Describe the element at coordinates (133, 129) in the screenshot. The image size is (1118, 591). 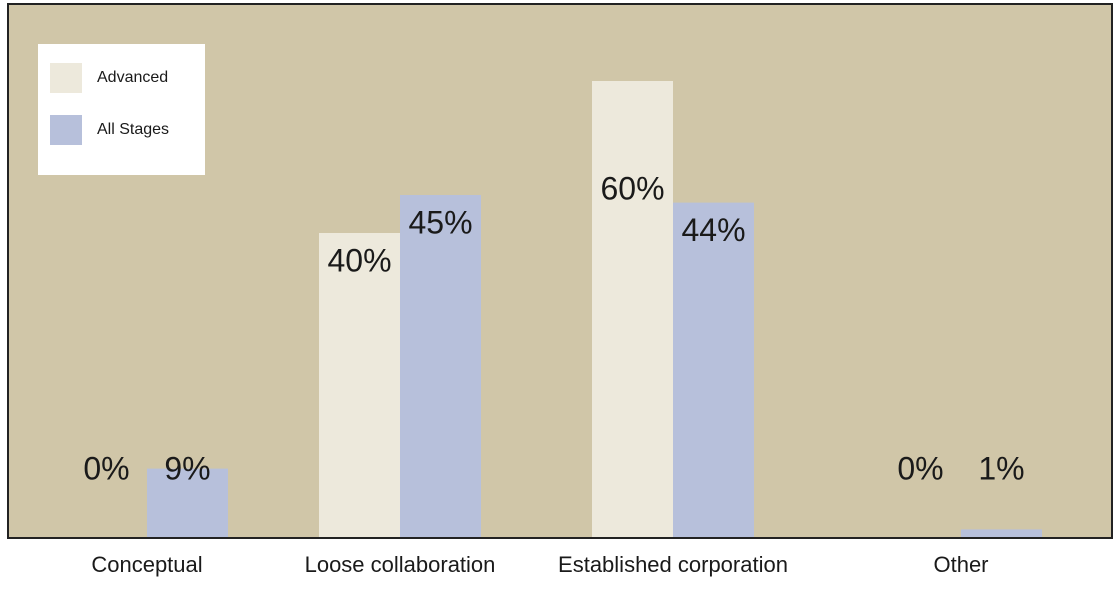
I see `legend-label: All Stages` at that location.